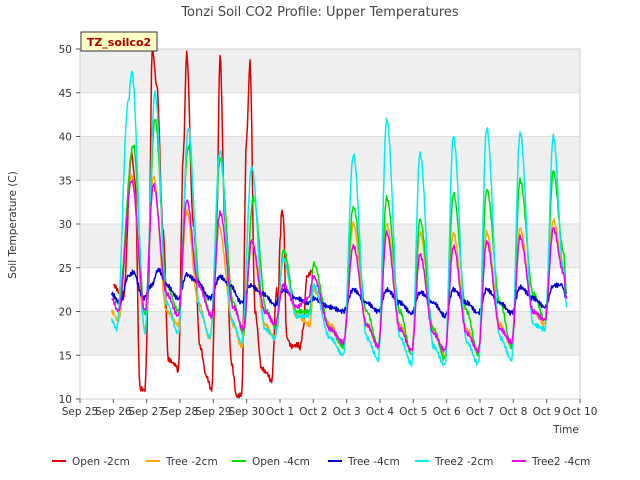 Image resolution: width=640 pixels, height=480 pixels. What do you see at coordinates (480, 412) in the screenshot?
I see `x-tick-label: Oct 7` at bounding box center [480, 412].